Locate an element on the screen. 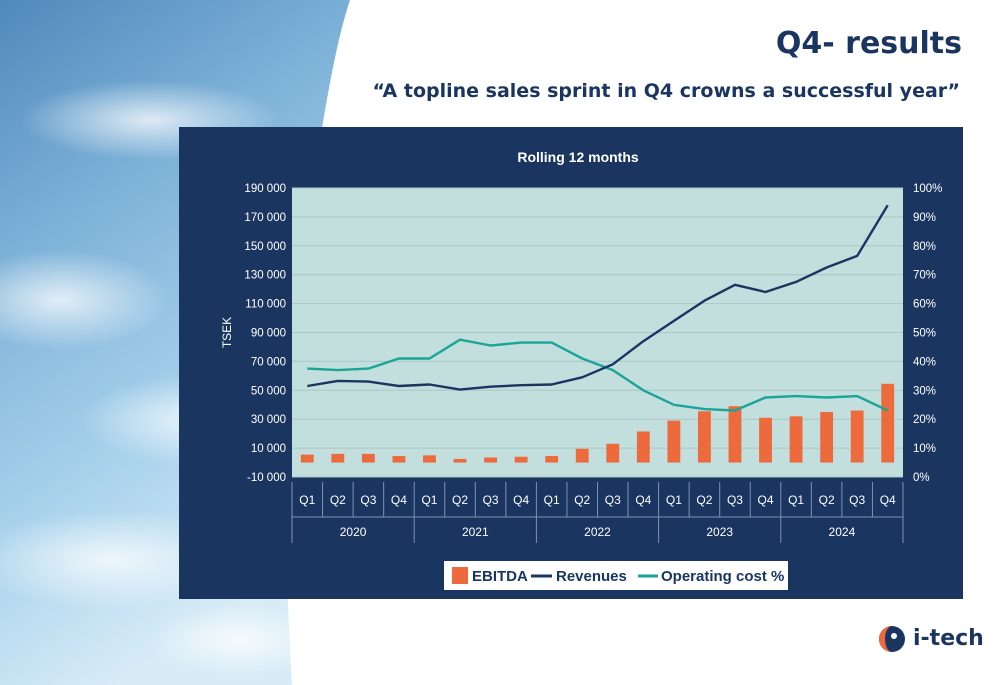  legend-box is located at coordinates (616, 575).